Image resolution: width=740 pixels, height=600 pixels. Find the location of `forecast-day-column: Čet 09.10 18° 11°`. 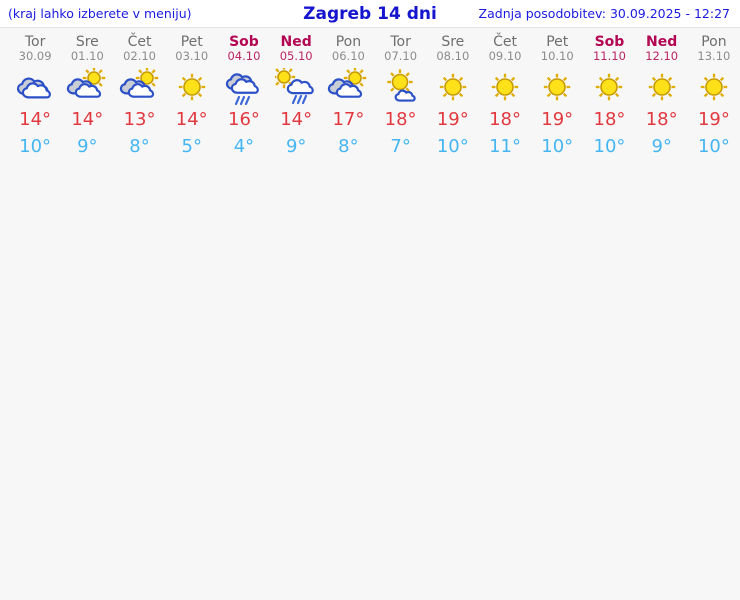

forecast-day-column: Čet 09.10 18° 11° is located at coordinates (505, 99).